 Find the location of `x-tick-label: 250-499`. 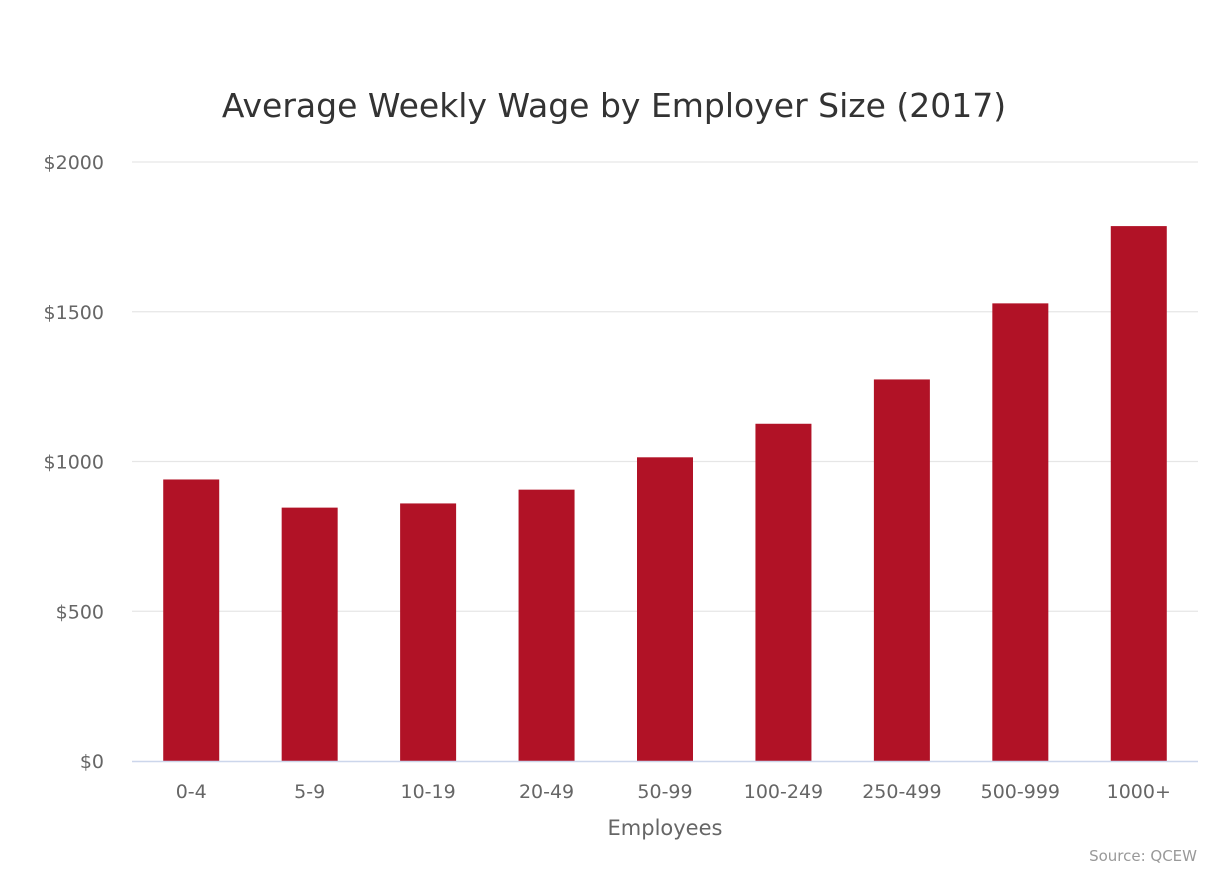

x-tick-label: 250-499 is located at coordinates (901, 792).